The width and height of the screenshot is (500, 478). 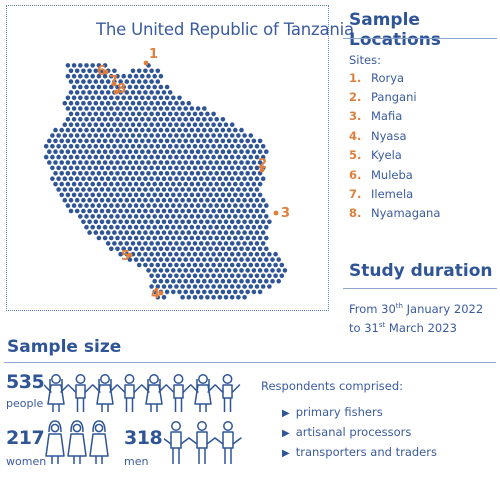 I want to click on site-name: Muleba, so click(x=392, y=175).